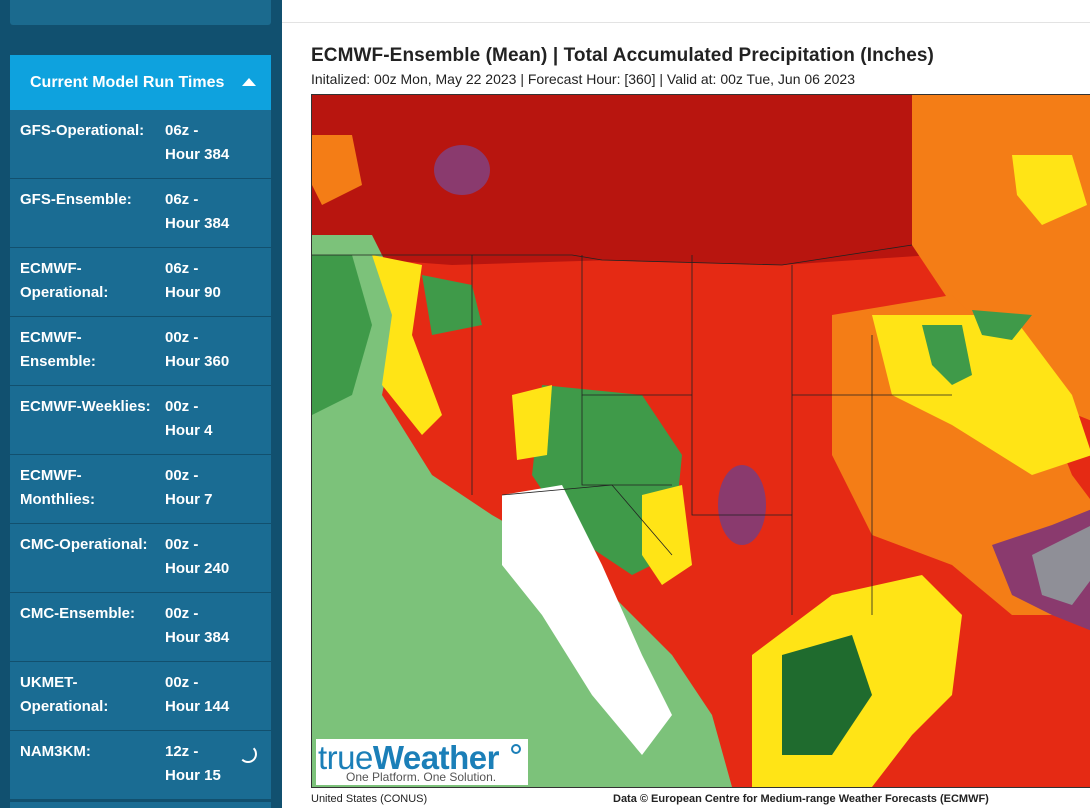  I want to click on map-fill-gray-southeast, so click(1061, 565).